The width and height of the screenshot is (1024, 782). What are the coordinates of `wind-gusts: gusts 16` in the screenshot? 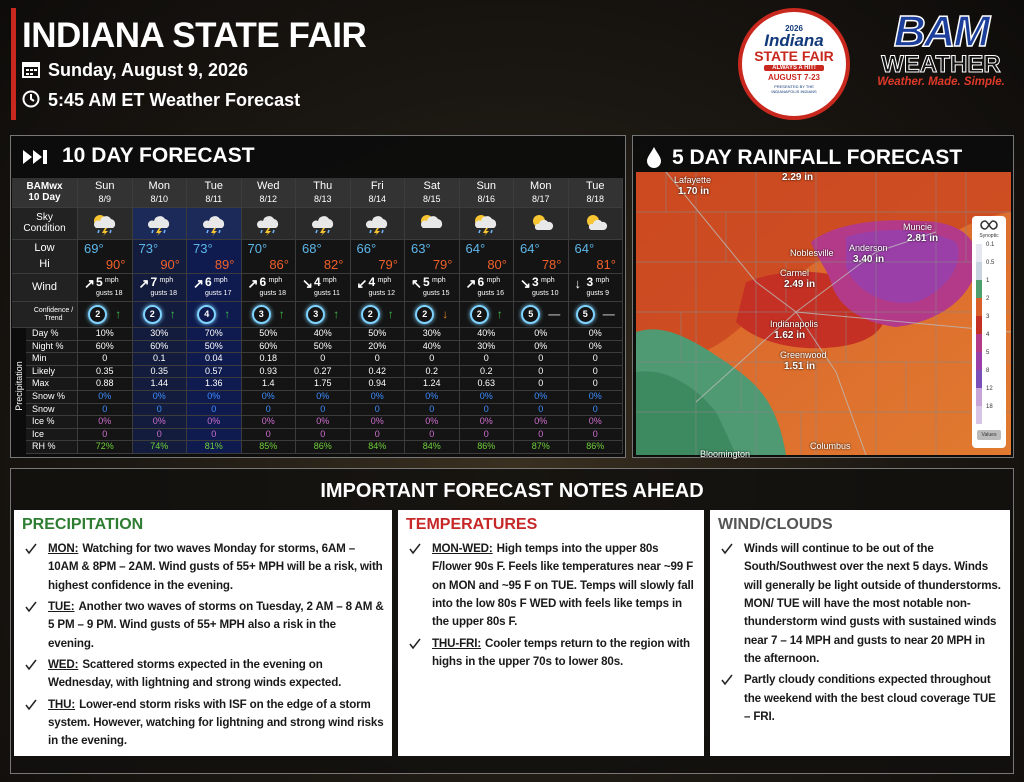 It's located at (490, 293).